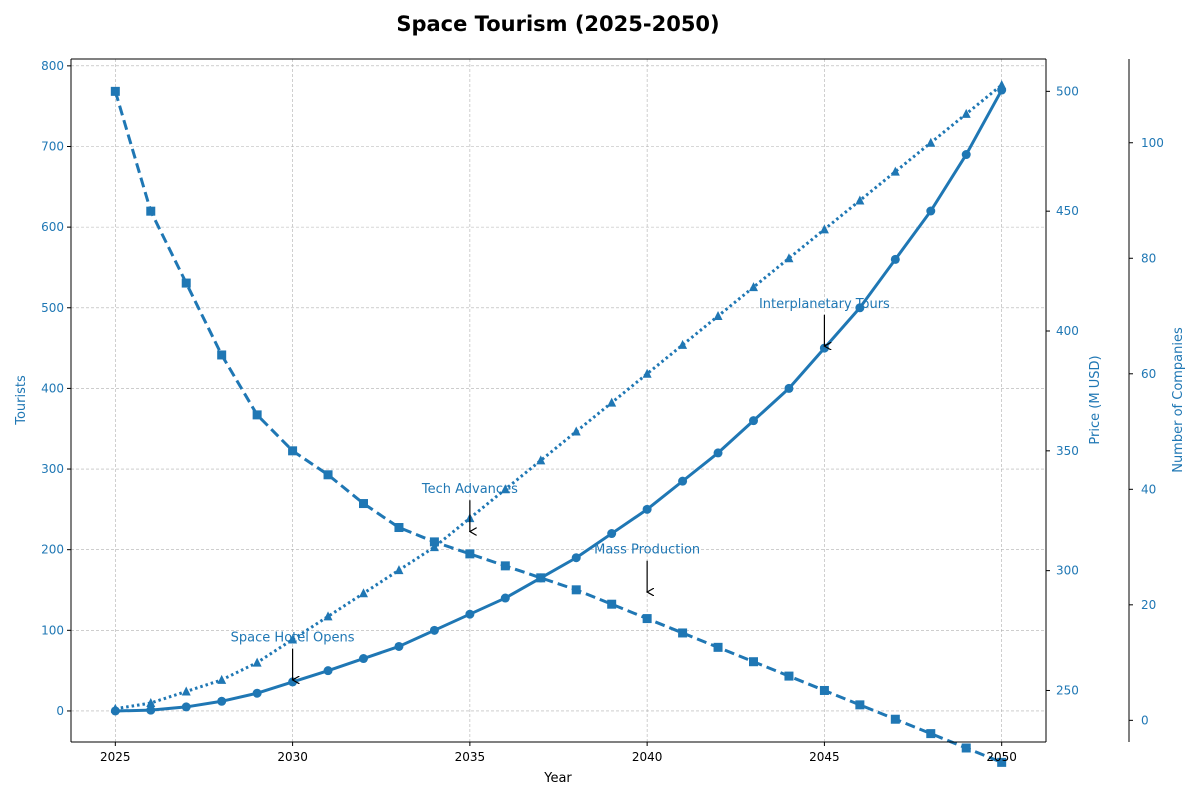 The width and height of the screenshot is (1200, 800). Describe the element at coordinates (292, 757) in the screenshot. I see `x-tick-label: 2030` at that location.